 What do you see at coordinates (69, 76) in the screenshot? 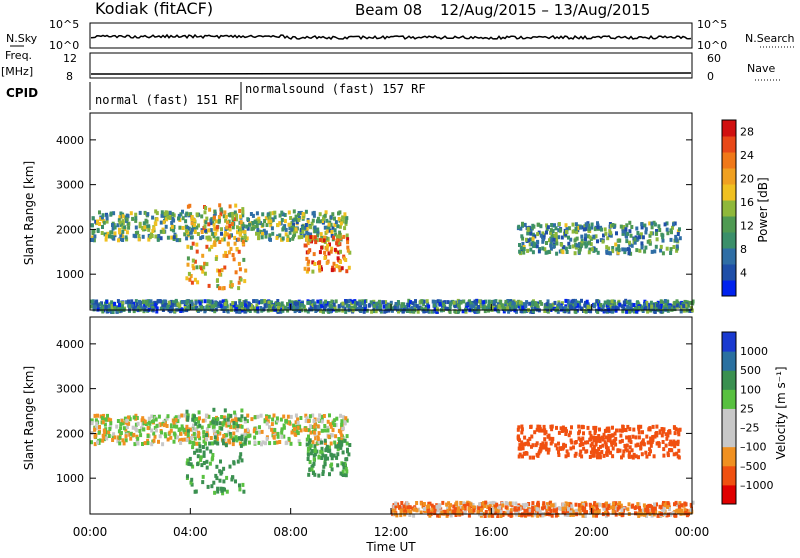
I see `freq-tick-bottom: 8` at bounding box center [69, 76].